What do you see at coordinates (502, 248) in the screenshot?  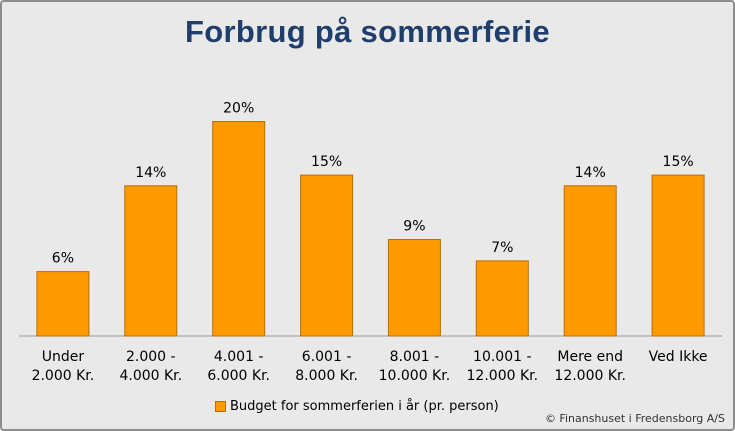 I see `data-label-5: 7%` at bounding box center [502, 248].